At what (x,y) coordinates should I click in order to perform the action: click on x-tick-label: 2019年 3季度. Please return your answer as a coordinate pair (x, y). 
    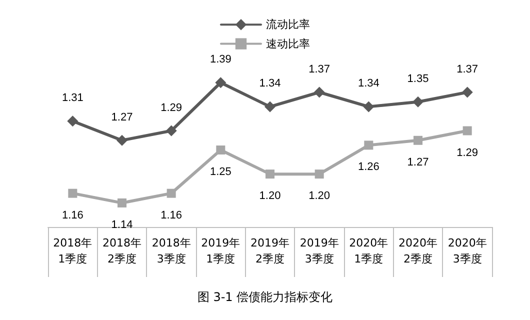
    Looking at the image, I should click on (319, 251).